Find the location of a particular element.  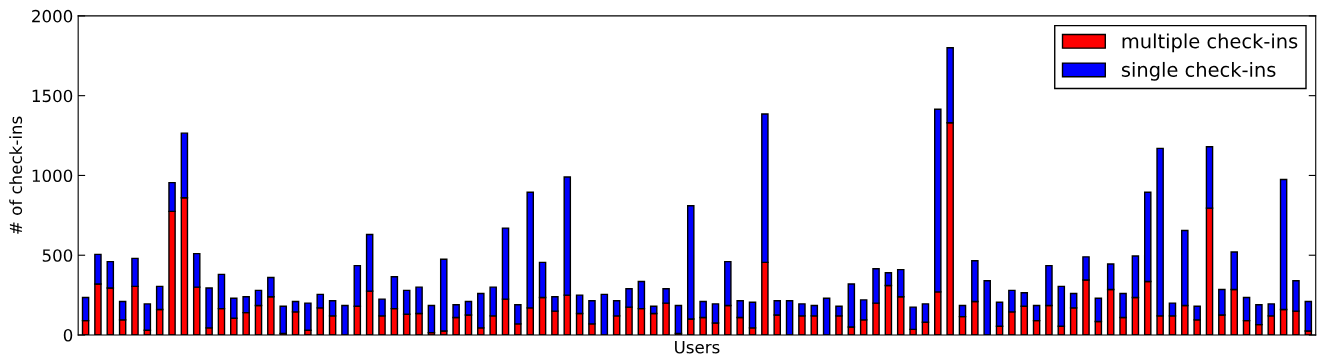

y-tick-label: 0 is located at coordinates (68, 335).